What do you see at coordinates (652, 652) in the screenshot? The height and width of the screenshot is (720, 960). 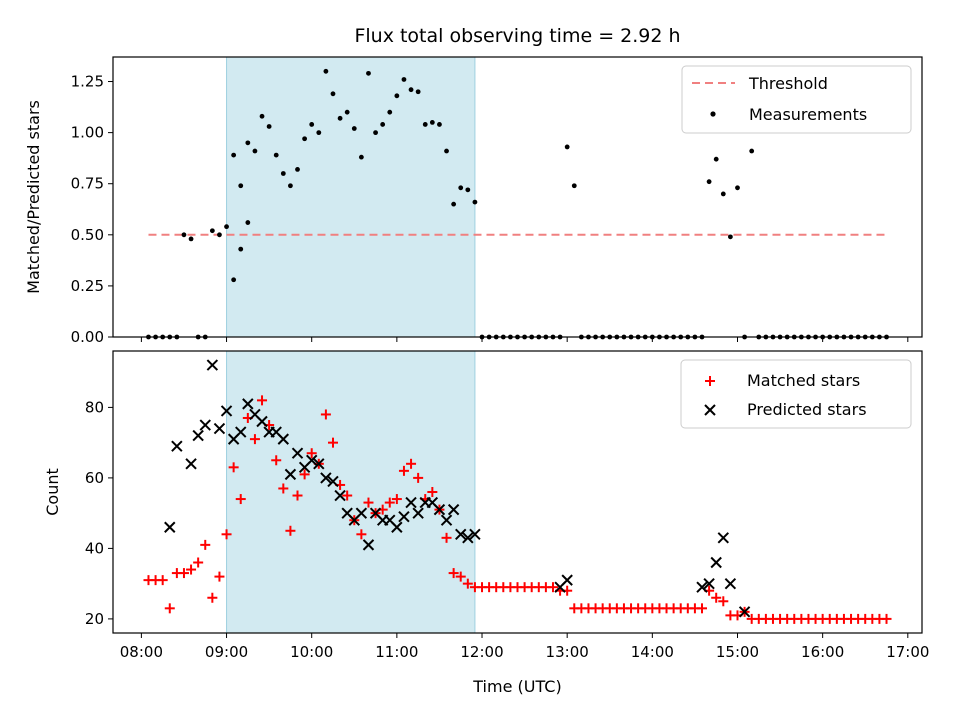 I see `xtick-label-6: 14:00` at bounding box center [652, 652].